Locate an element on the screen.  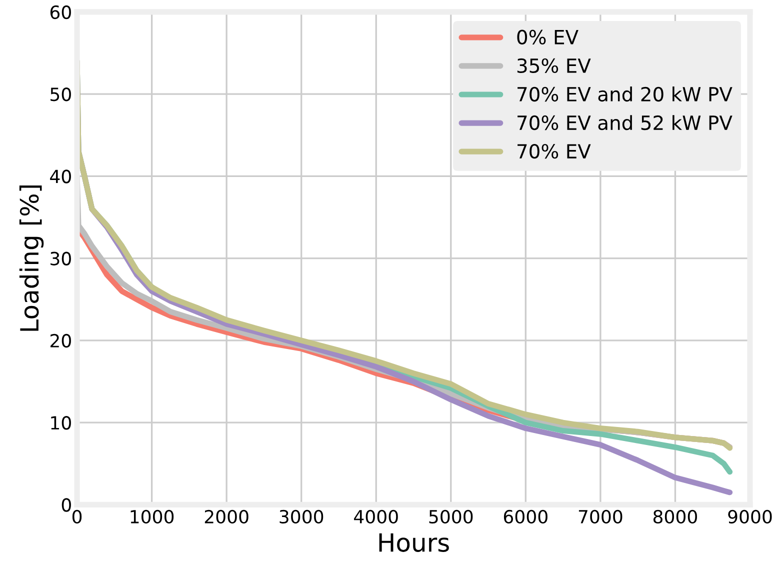
x-axis-title: Hours is located at coordinates (414, 542).